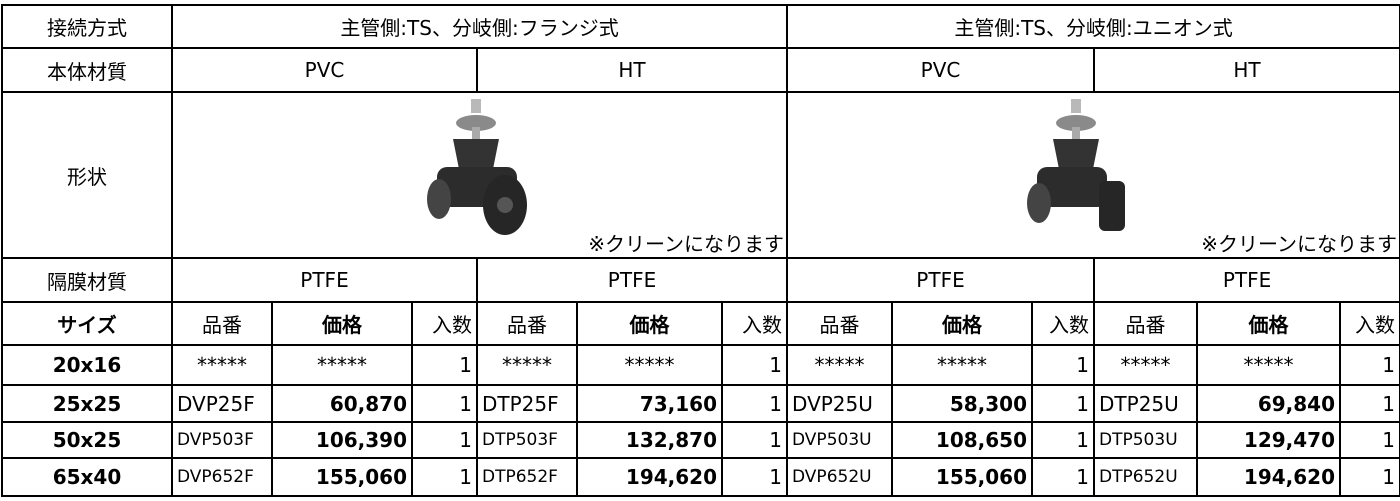  I want to click on part-number: DTP25F, so click(527, 403).